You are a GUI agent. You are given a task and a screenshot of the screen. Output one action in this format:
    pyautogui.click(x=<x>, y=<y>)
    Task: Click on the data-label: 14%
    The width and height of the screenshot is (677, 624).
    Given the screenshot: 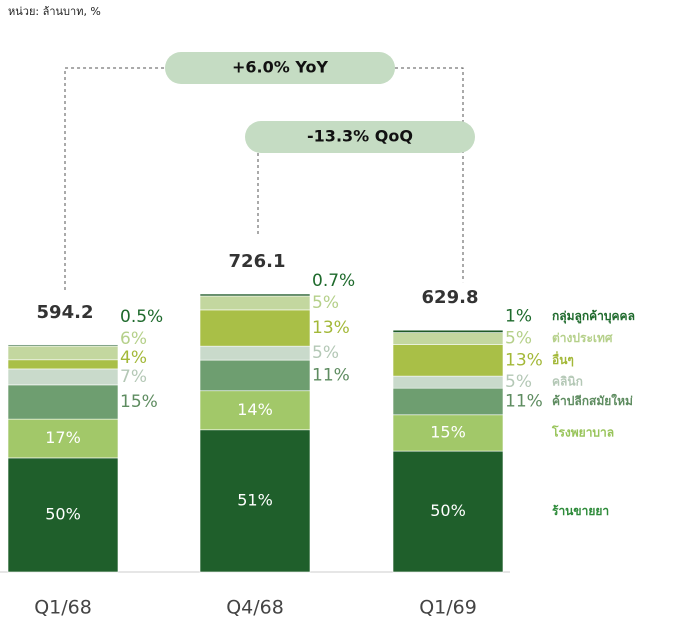 What is the action you would take?
    pyautogui.click(x=255, y=409)
    